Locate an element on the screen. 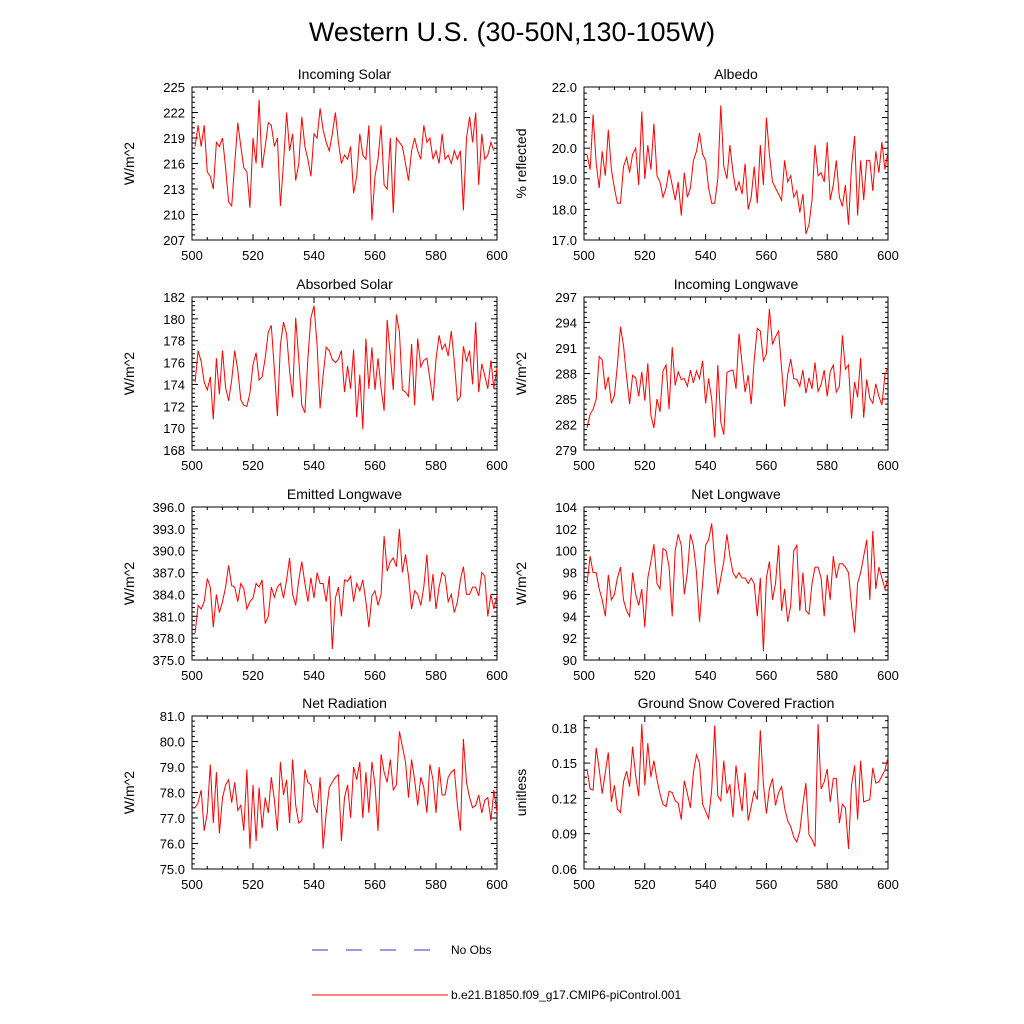  series-line-net-radiation is located at coordinates (346, 790).